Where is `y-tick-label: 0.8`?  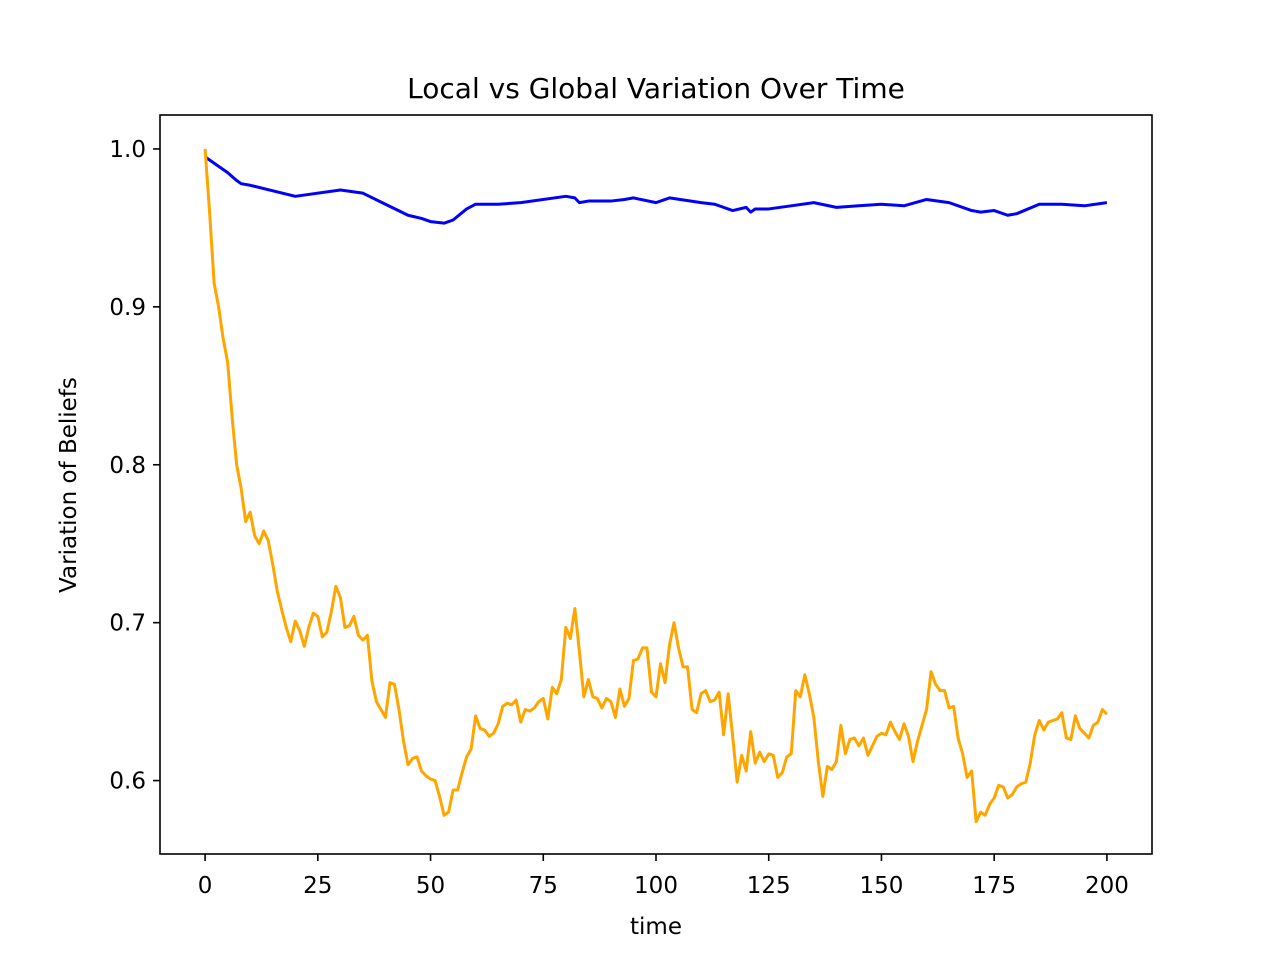 y-tick-label: 0.8 is located at coordinates (127, 466).